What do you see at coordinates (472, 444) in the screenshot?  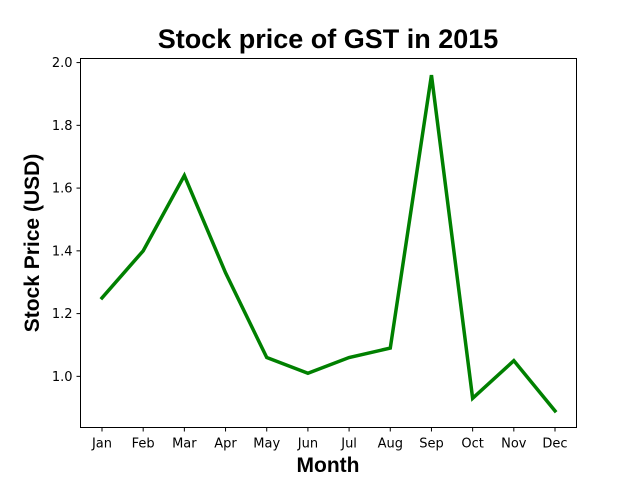 I see `x-tick-label: Oct` at bounding box center [472, 444].